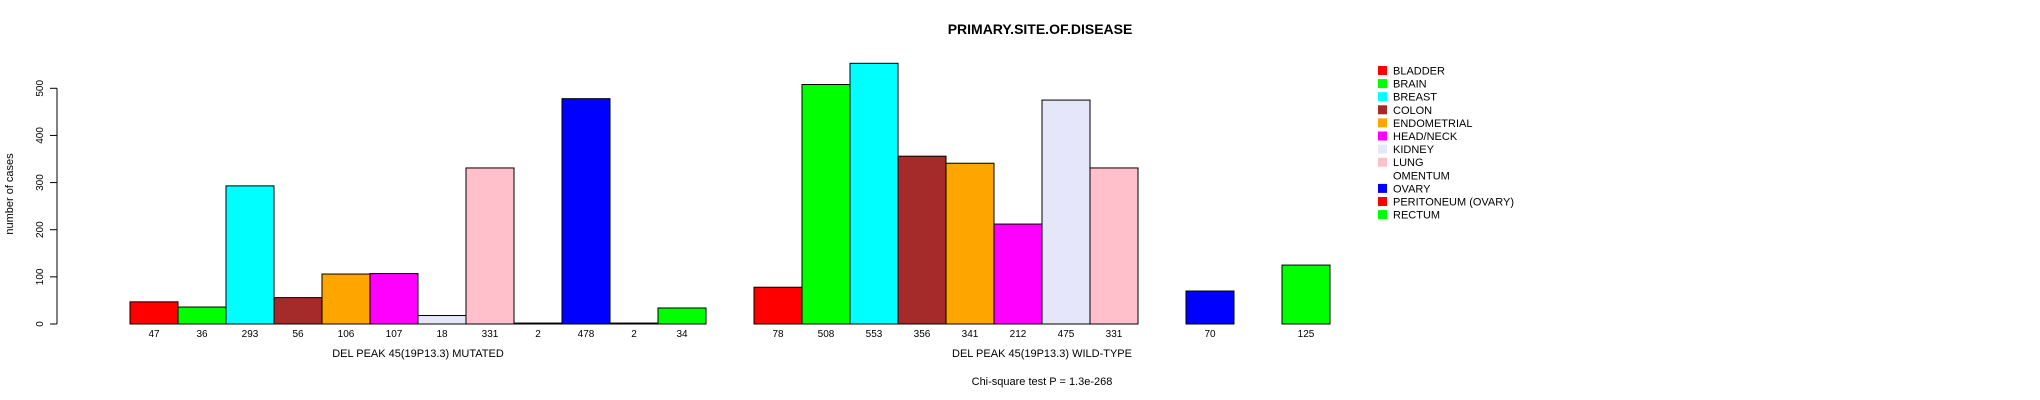 The width and height of the screenshot is (2040, 400). What do you see at coordinates (394, 334) in the screenshot?
I see `count-label-head-neck: 107` at bounding box center [394, 334].